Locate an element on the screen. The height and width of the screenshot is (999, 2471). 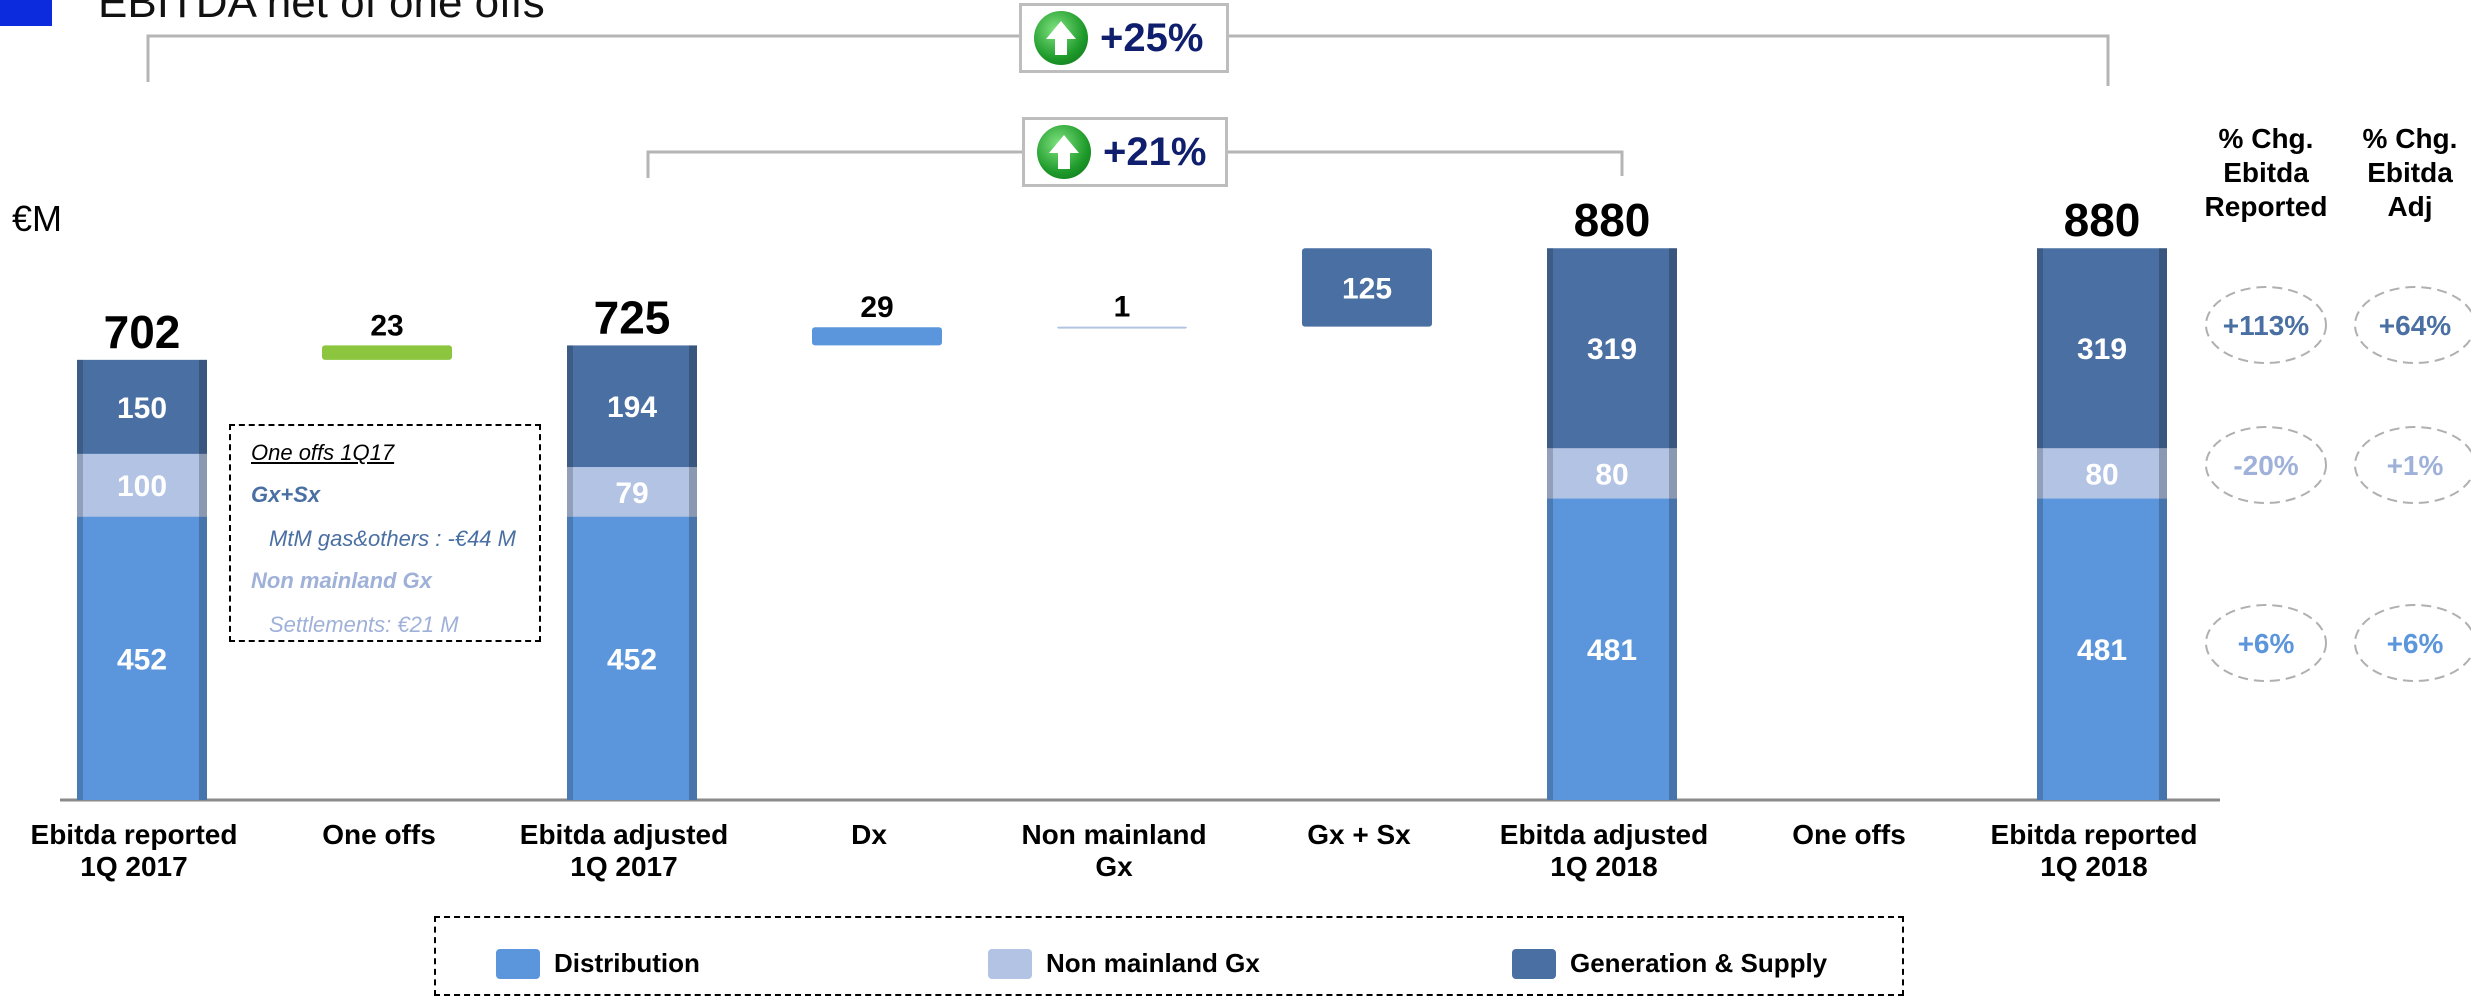
legend-item-generation-supply: Generation & Supply is located at coordinates (1669, 963).